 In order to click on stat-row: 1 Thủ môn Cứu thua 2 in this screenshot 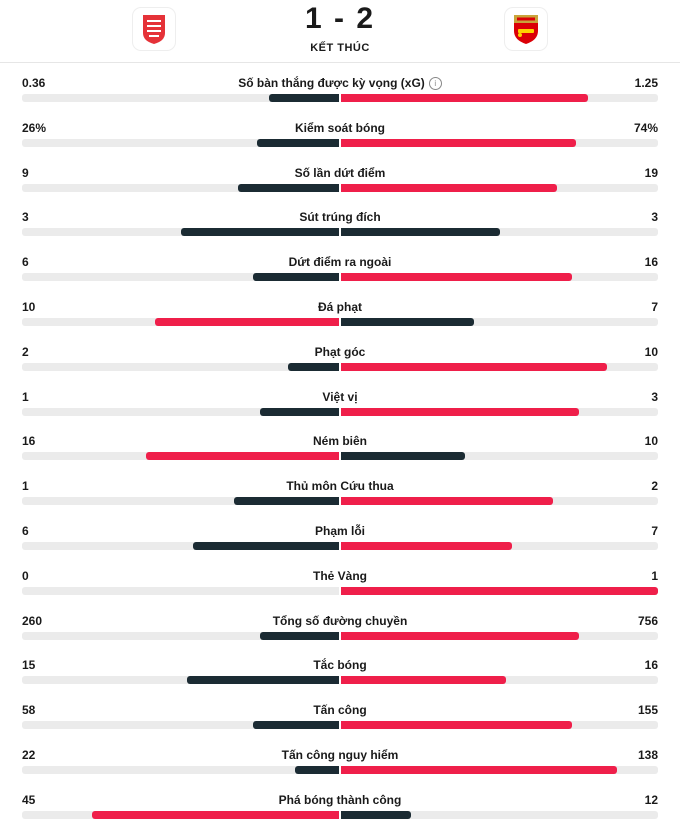, I will do `click(340, 491)`.